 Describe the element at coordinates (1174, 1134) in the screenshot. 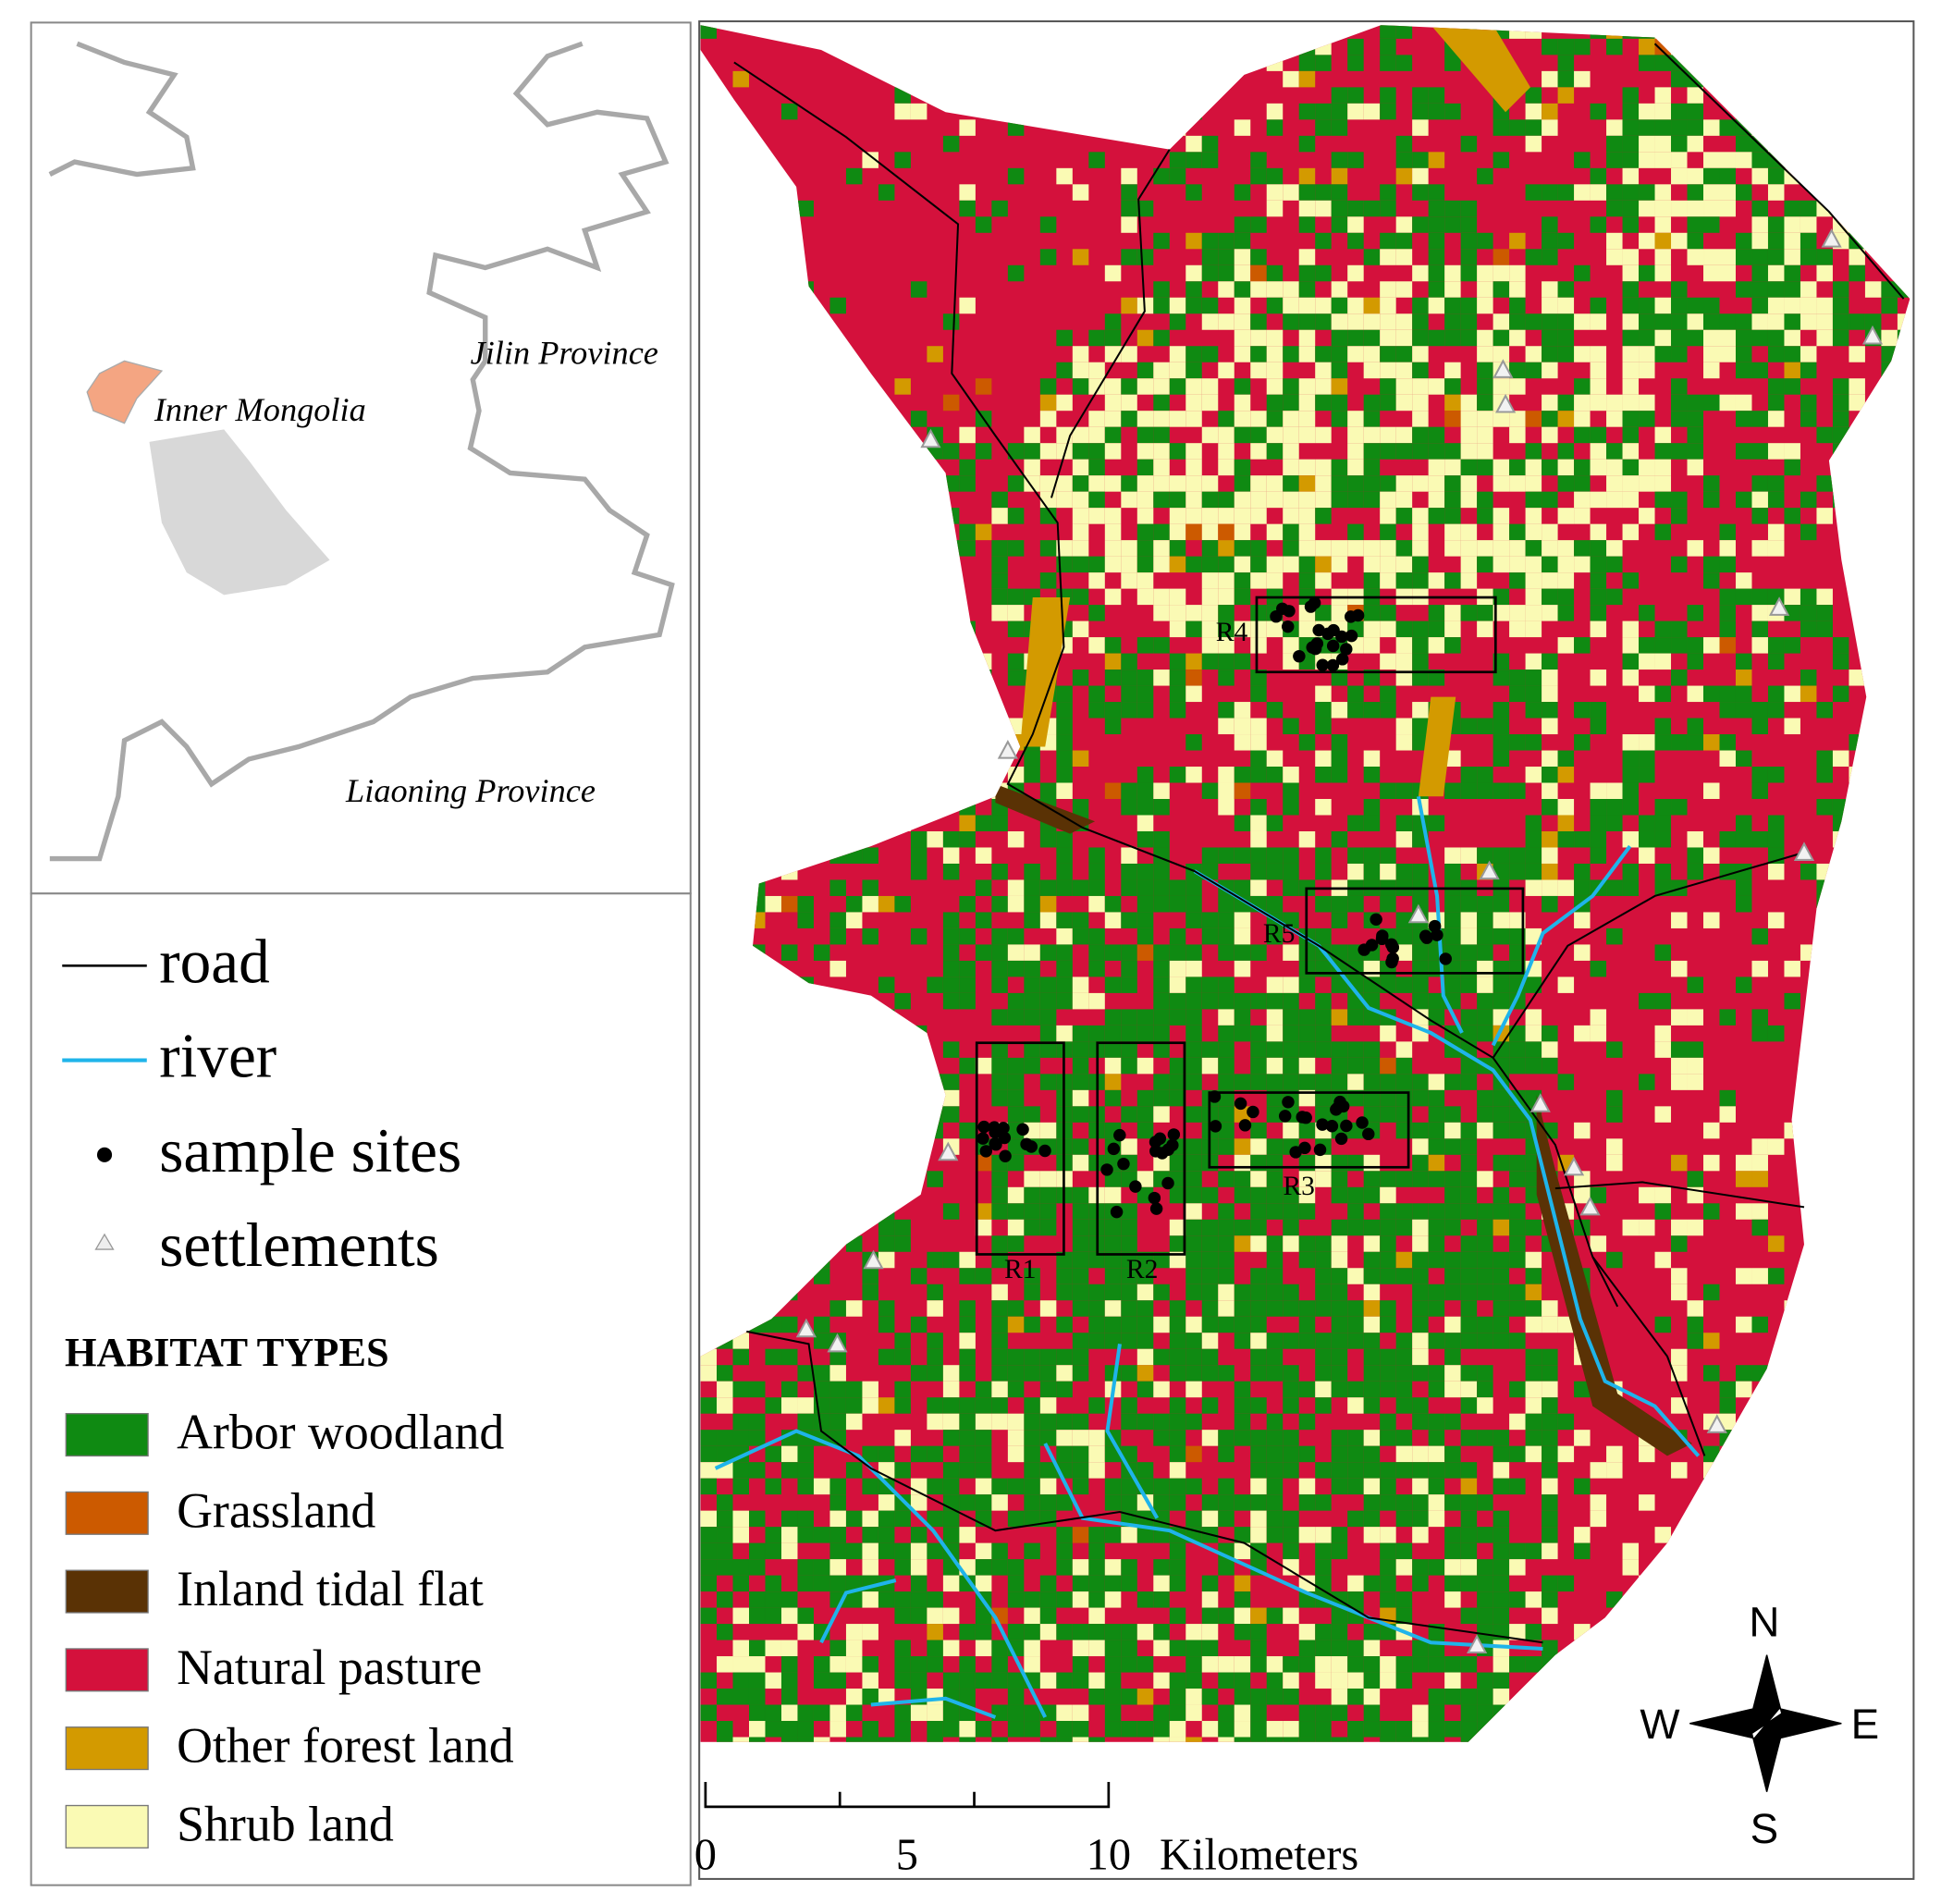

I see `sample-site` at that location.